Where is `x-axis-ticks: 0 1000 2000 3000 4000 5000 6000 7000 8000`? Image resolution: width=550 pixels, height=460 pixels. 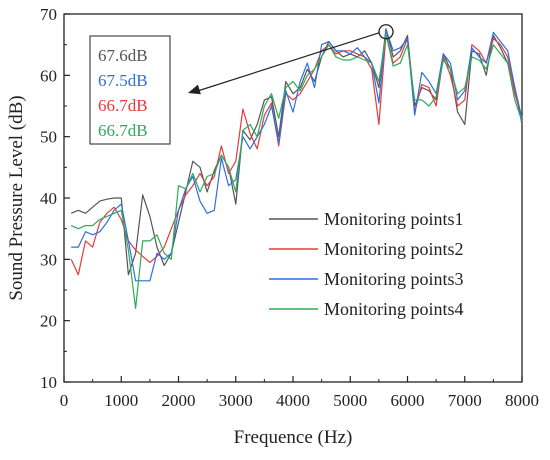 x-axis-ticks: 0 1000 2000 3000 4000 5000 6000 7000 8000 is located at coordinates (299, 393).